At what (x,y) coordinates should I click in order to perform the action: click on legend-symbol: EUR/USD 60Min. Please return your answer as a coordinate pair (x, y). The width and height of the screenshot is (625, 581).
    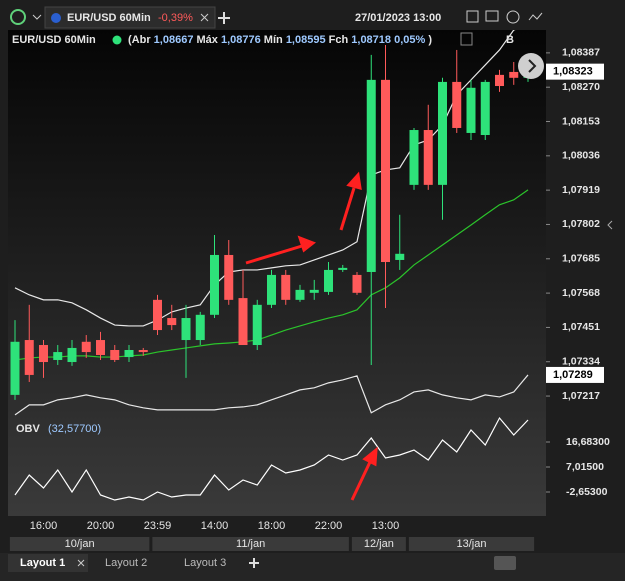
    Looking at the image, I should click on (54, 40).